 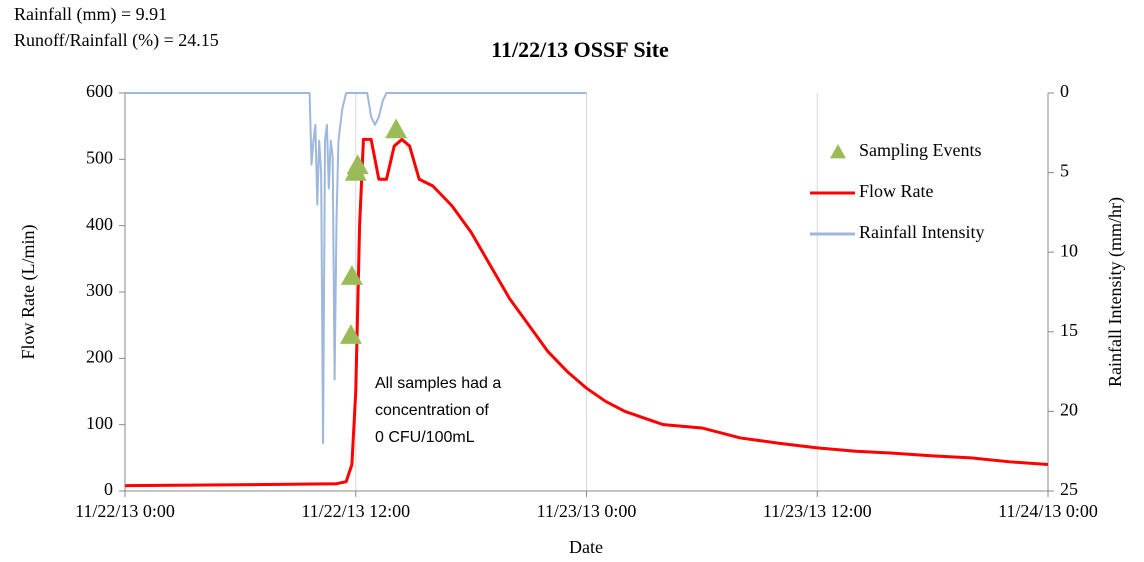 What do you see at coordinates (99, 356) in the screenshot?
I see `y-tick-label: 200` at bounding box center [99, 356].